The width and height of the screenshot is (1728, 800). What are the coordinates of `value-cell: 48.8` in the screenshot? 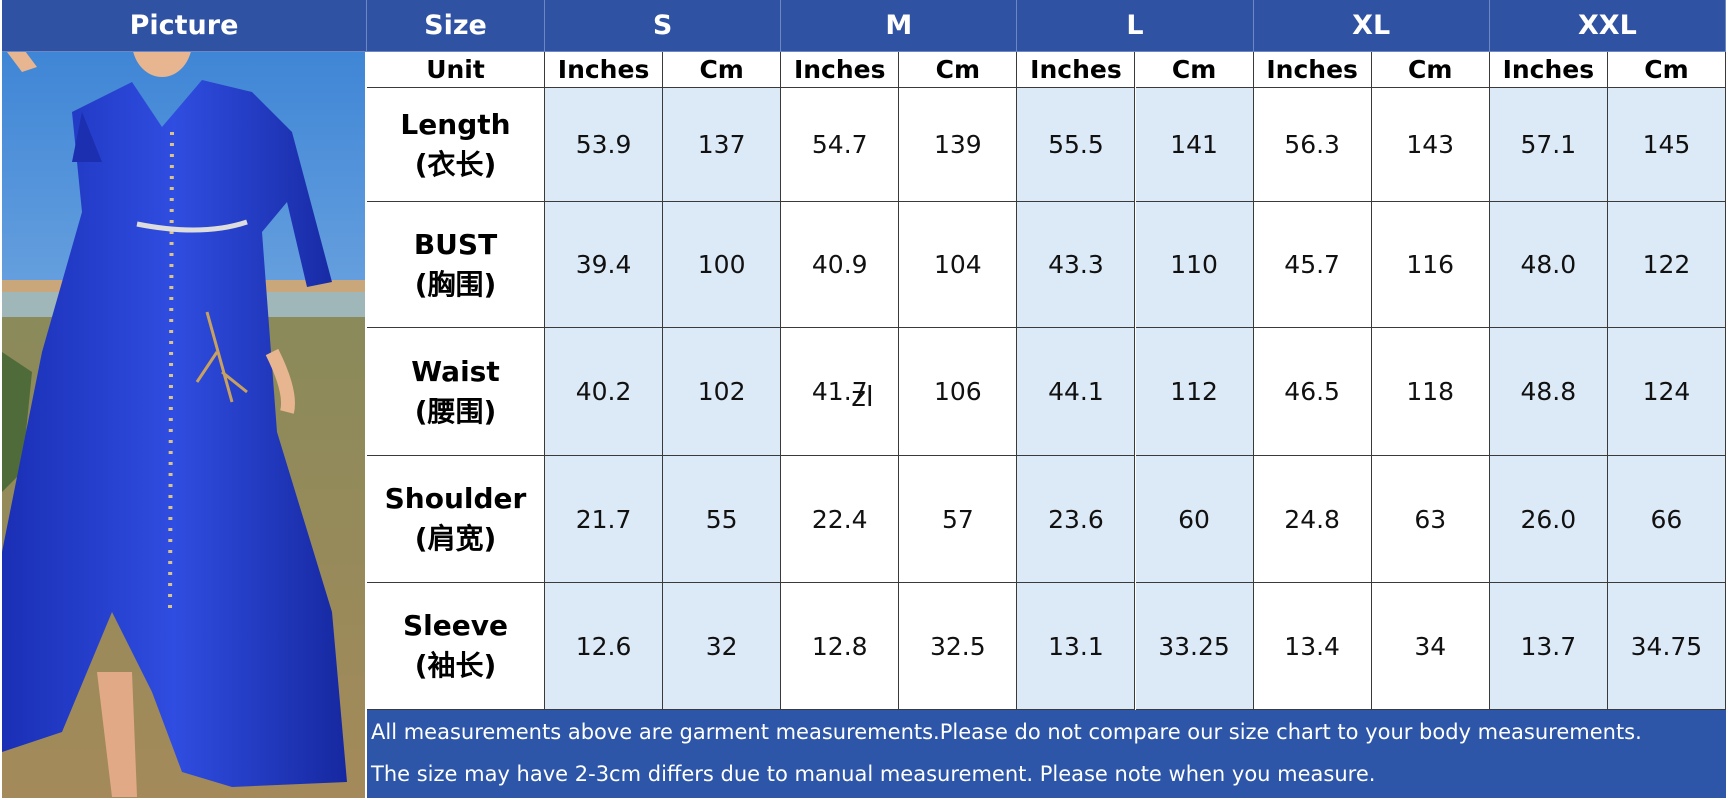 It's located at (1548, 392).